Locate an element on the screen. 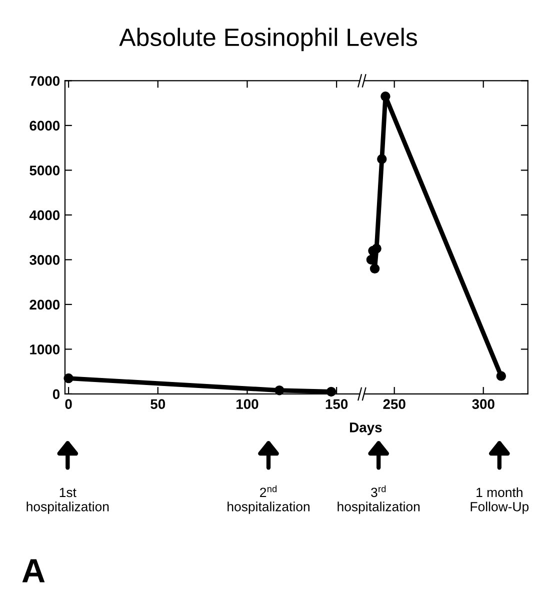 The image size is (537, 607). y-tick-label: 5000 is located at coordinates (45, 171).